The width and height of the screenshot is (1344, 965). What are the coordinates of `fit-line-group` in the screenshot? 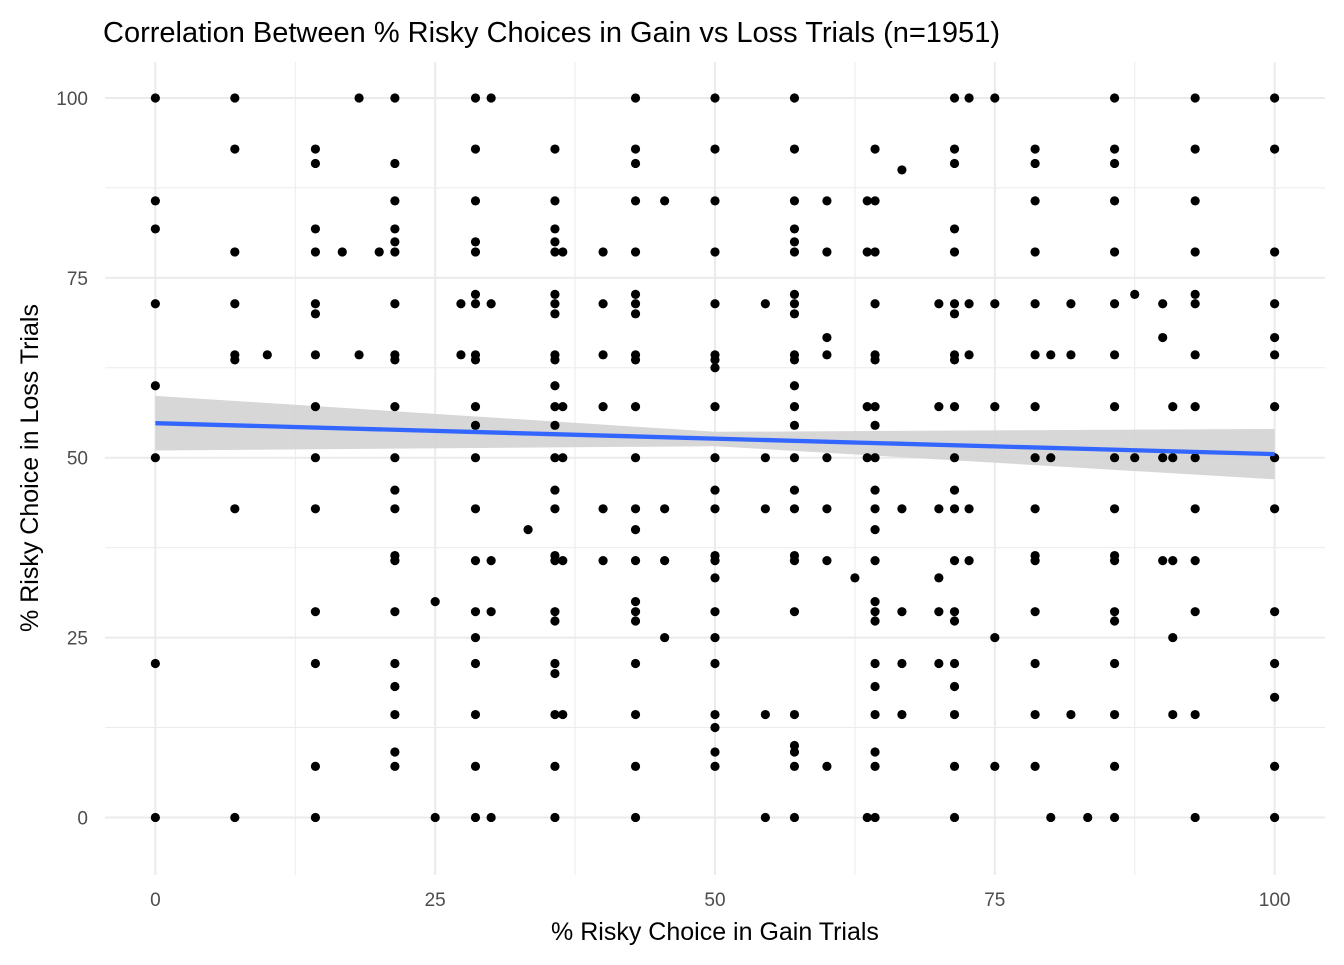 It's located at (715, 439).